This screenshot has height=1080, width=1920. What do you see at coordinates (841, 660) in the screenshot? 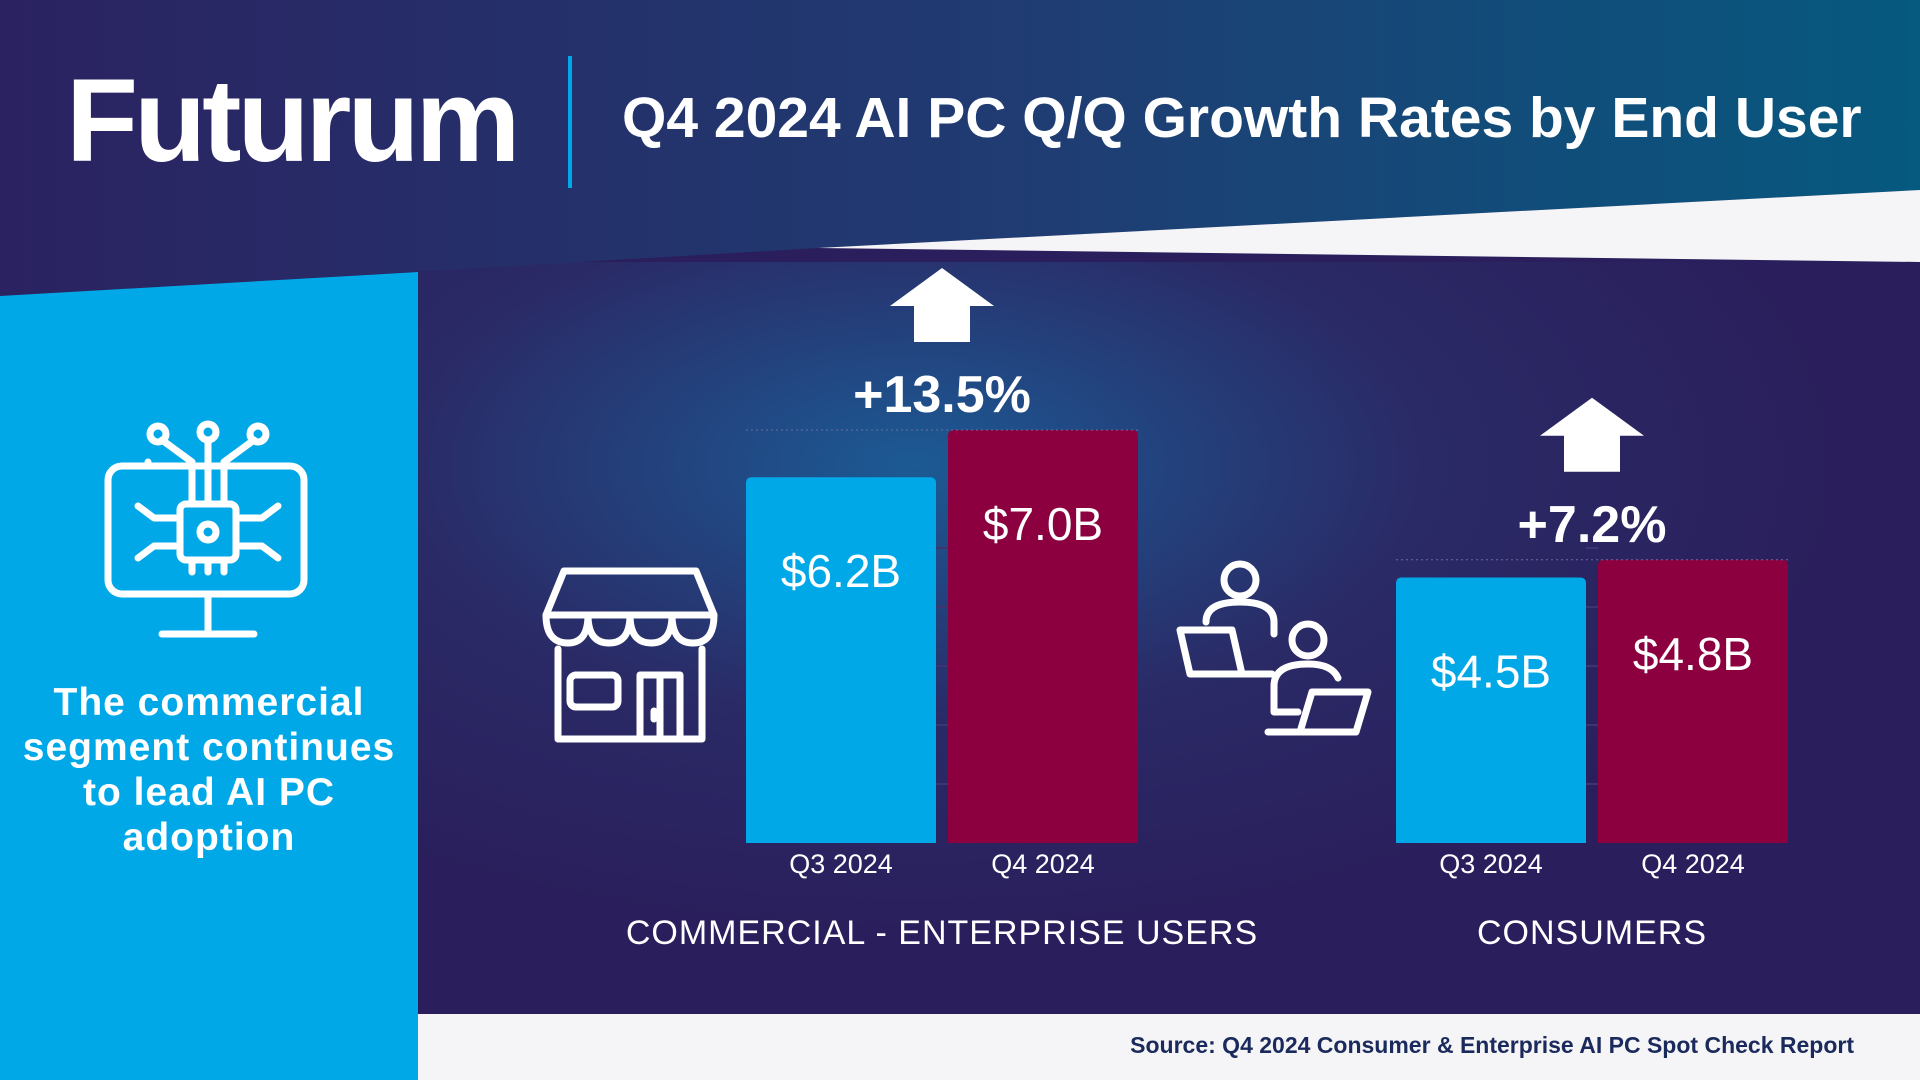
I see `commercial-bar-q3` at bounding box center [841, 660].